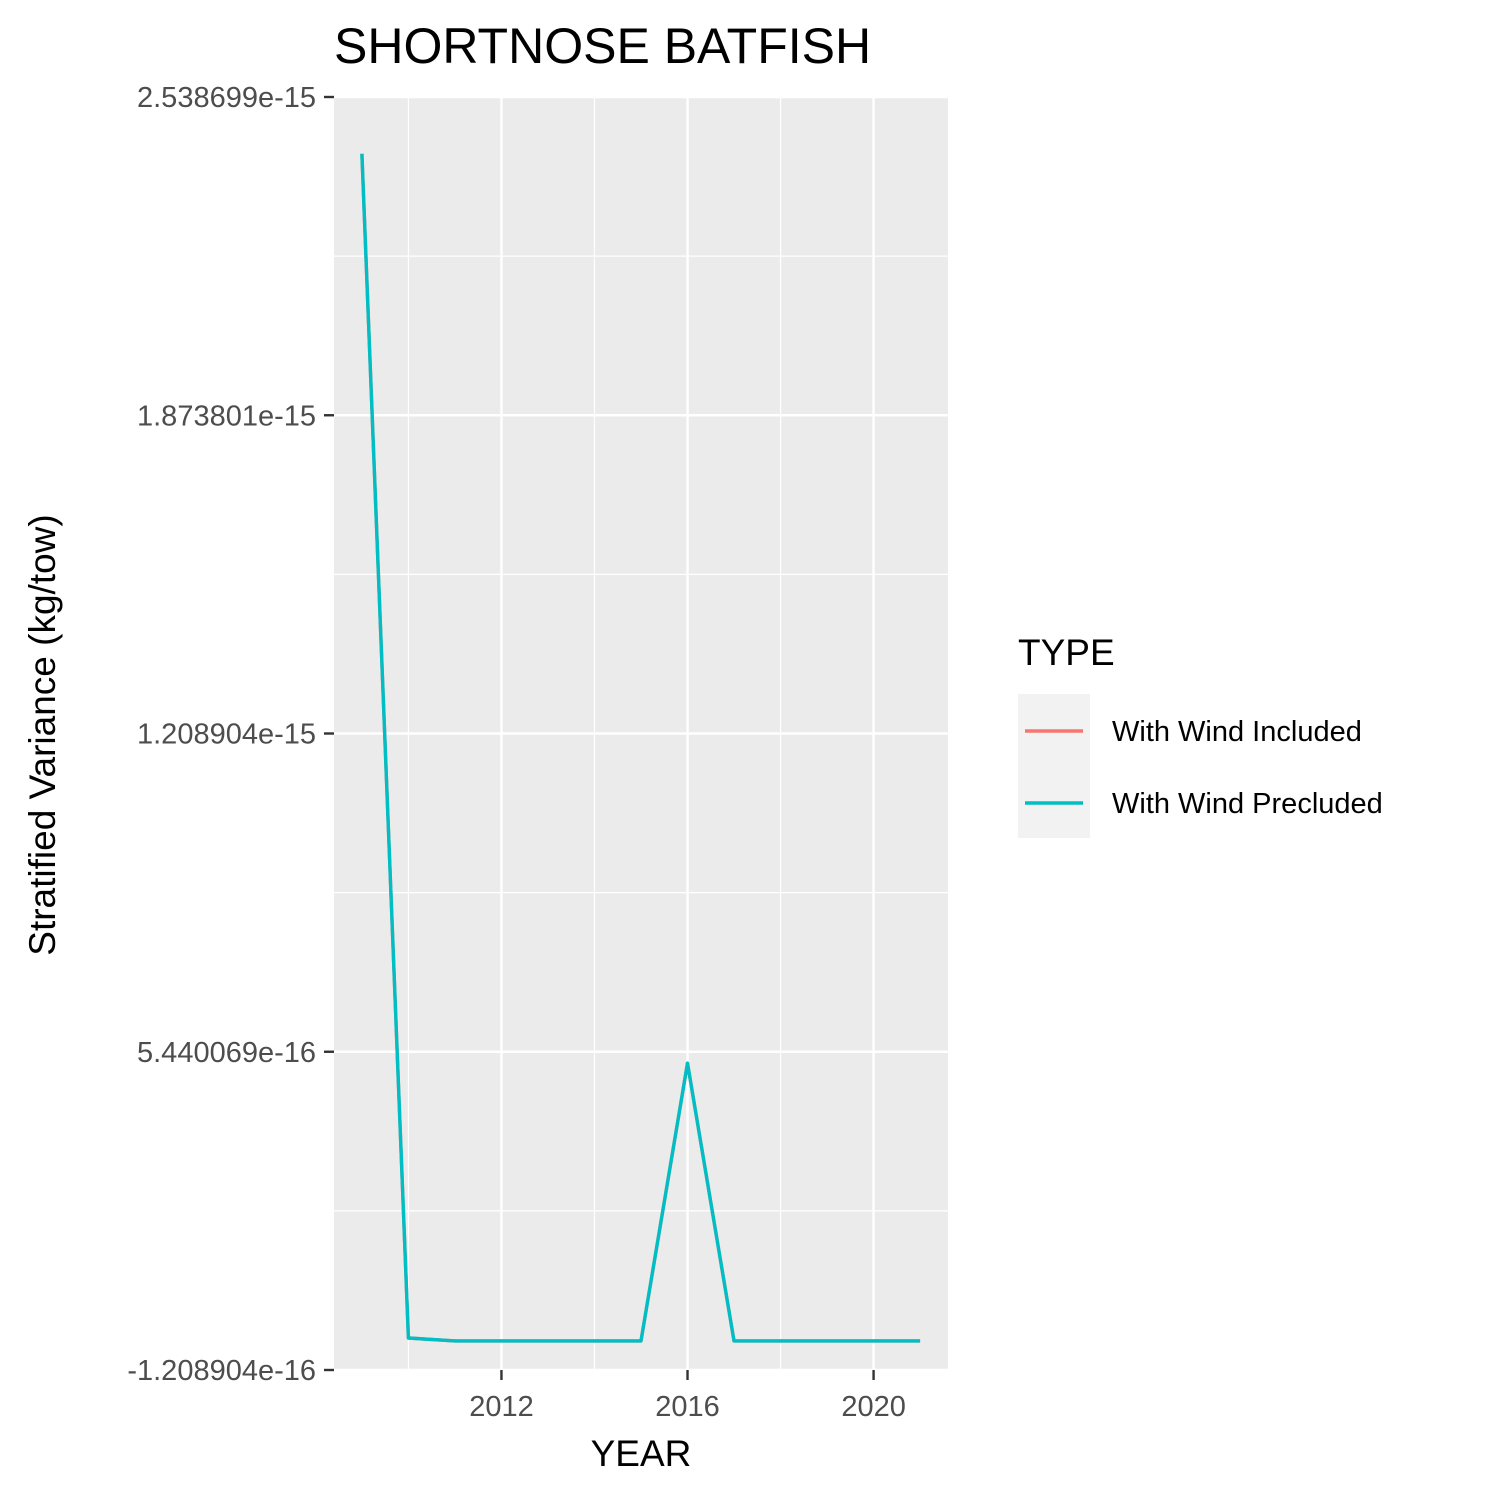 The height and width of the screenshot is (1505, 1500). Describe the element at coordinates (687, 1407) in the screenshot. I see `x-tick-label: 2016` at that location.